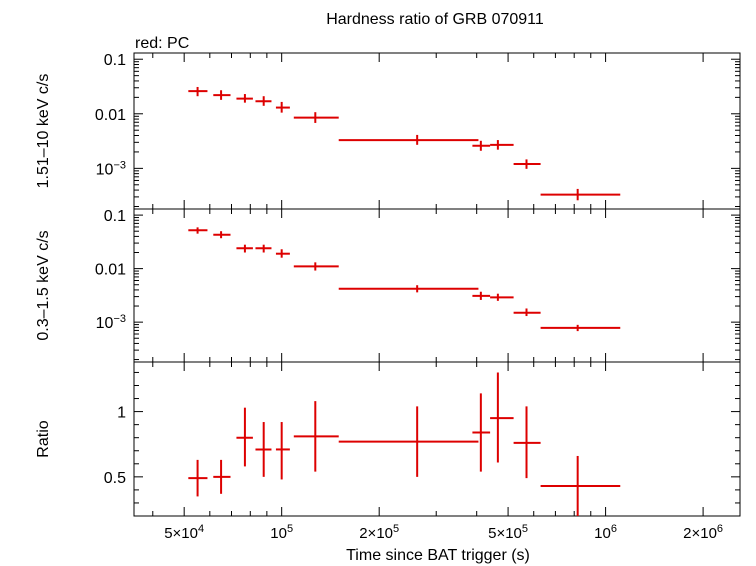 The height and width of the screenshot is (566, 756). What do you see at coordinates (115, 478) in the screenshot?
I see `y-tick-label: 0.5` at bounding box center [115, 478].